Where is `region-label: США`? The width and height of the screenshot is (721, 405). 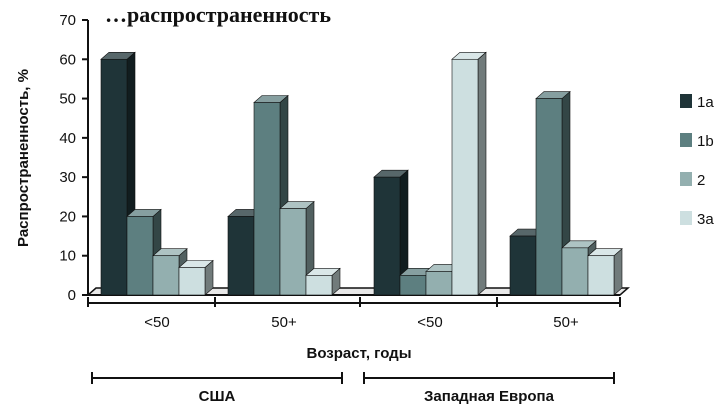 region-label: США is located at coordinates (217, 396).